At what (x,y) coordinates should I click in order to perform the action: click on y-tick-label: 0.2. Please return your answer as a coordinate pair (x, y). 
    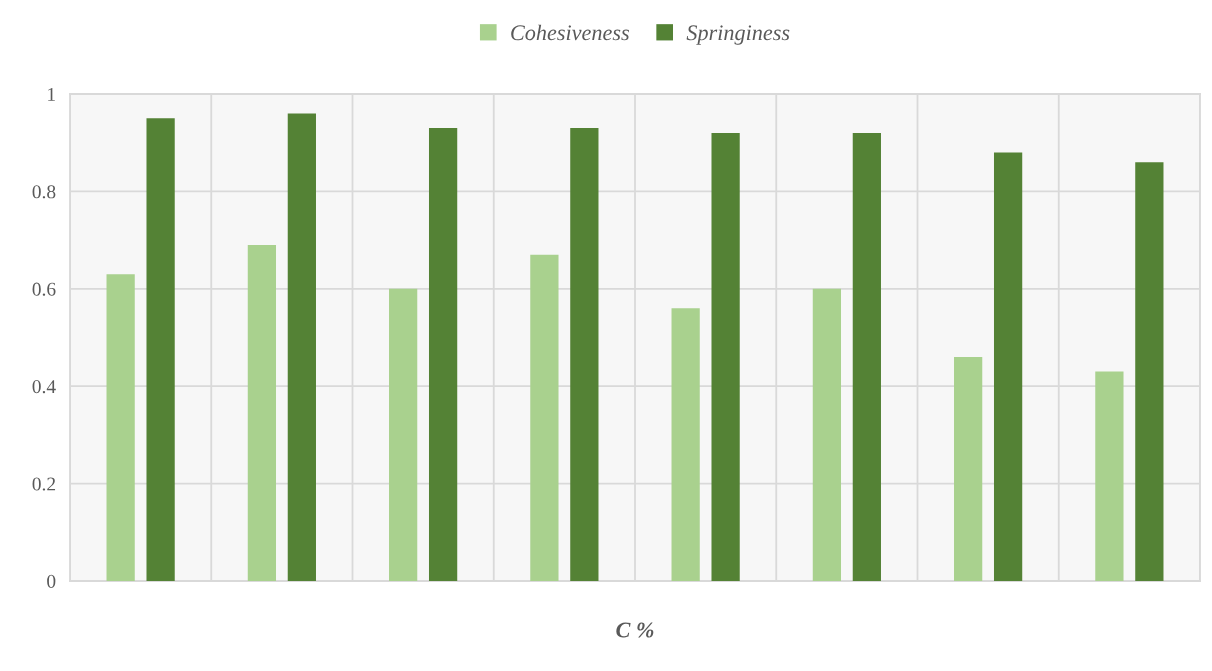
    Looking at the image, I should click on (44, 484).